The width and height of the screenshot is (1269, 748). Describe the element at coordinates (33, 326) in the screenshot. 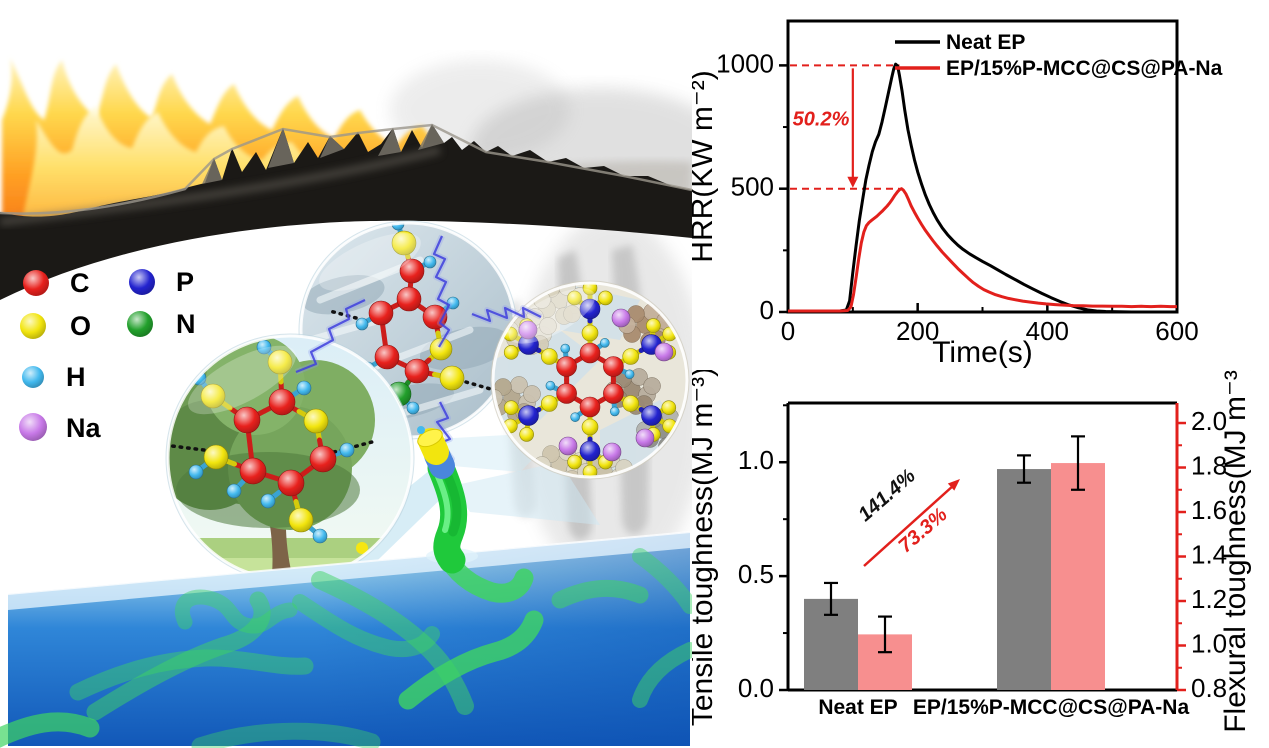

I see `oxygen-ball-icon` at that location.